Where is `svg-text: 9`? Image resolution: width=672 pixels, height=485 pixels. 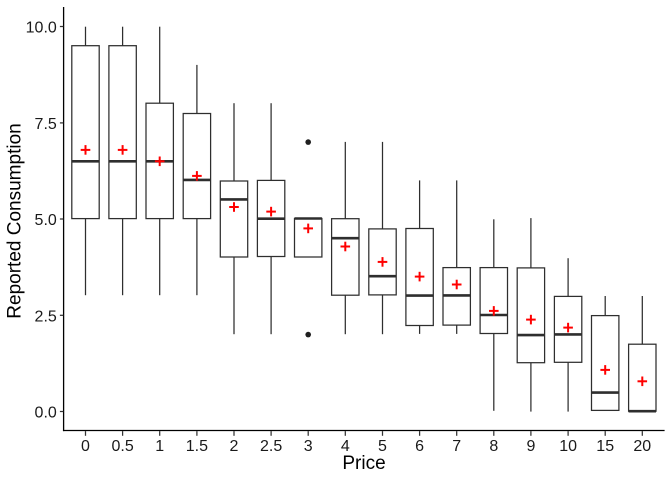 svg-text: 9 is located at coordinates (530, 446).